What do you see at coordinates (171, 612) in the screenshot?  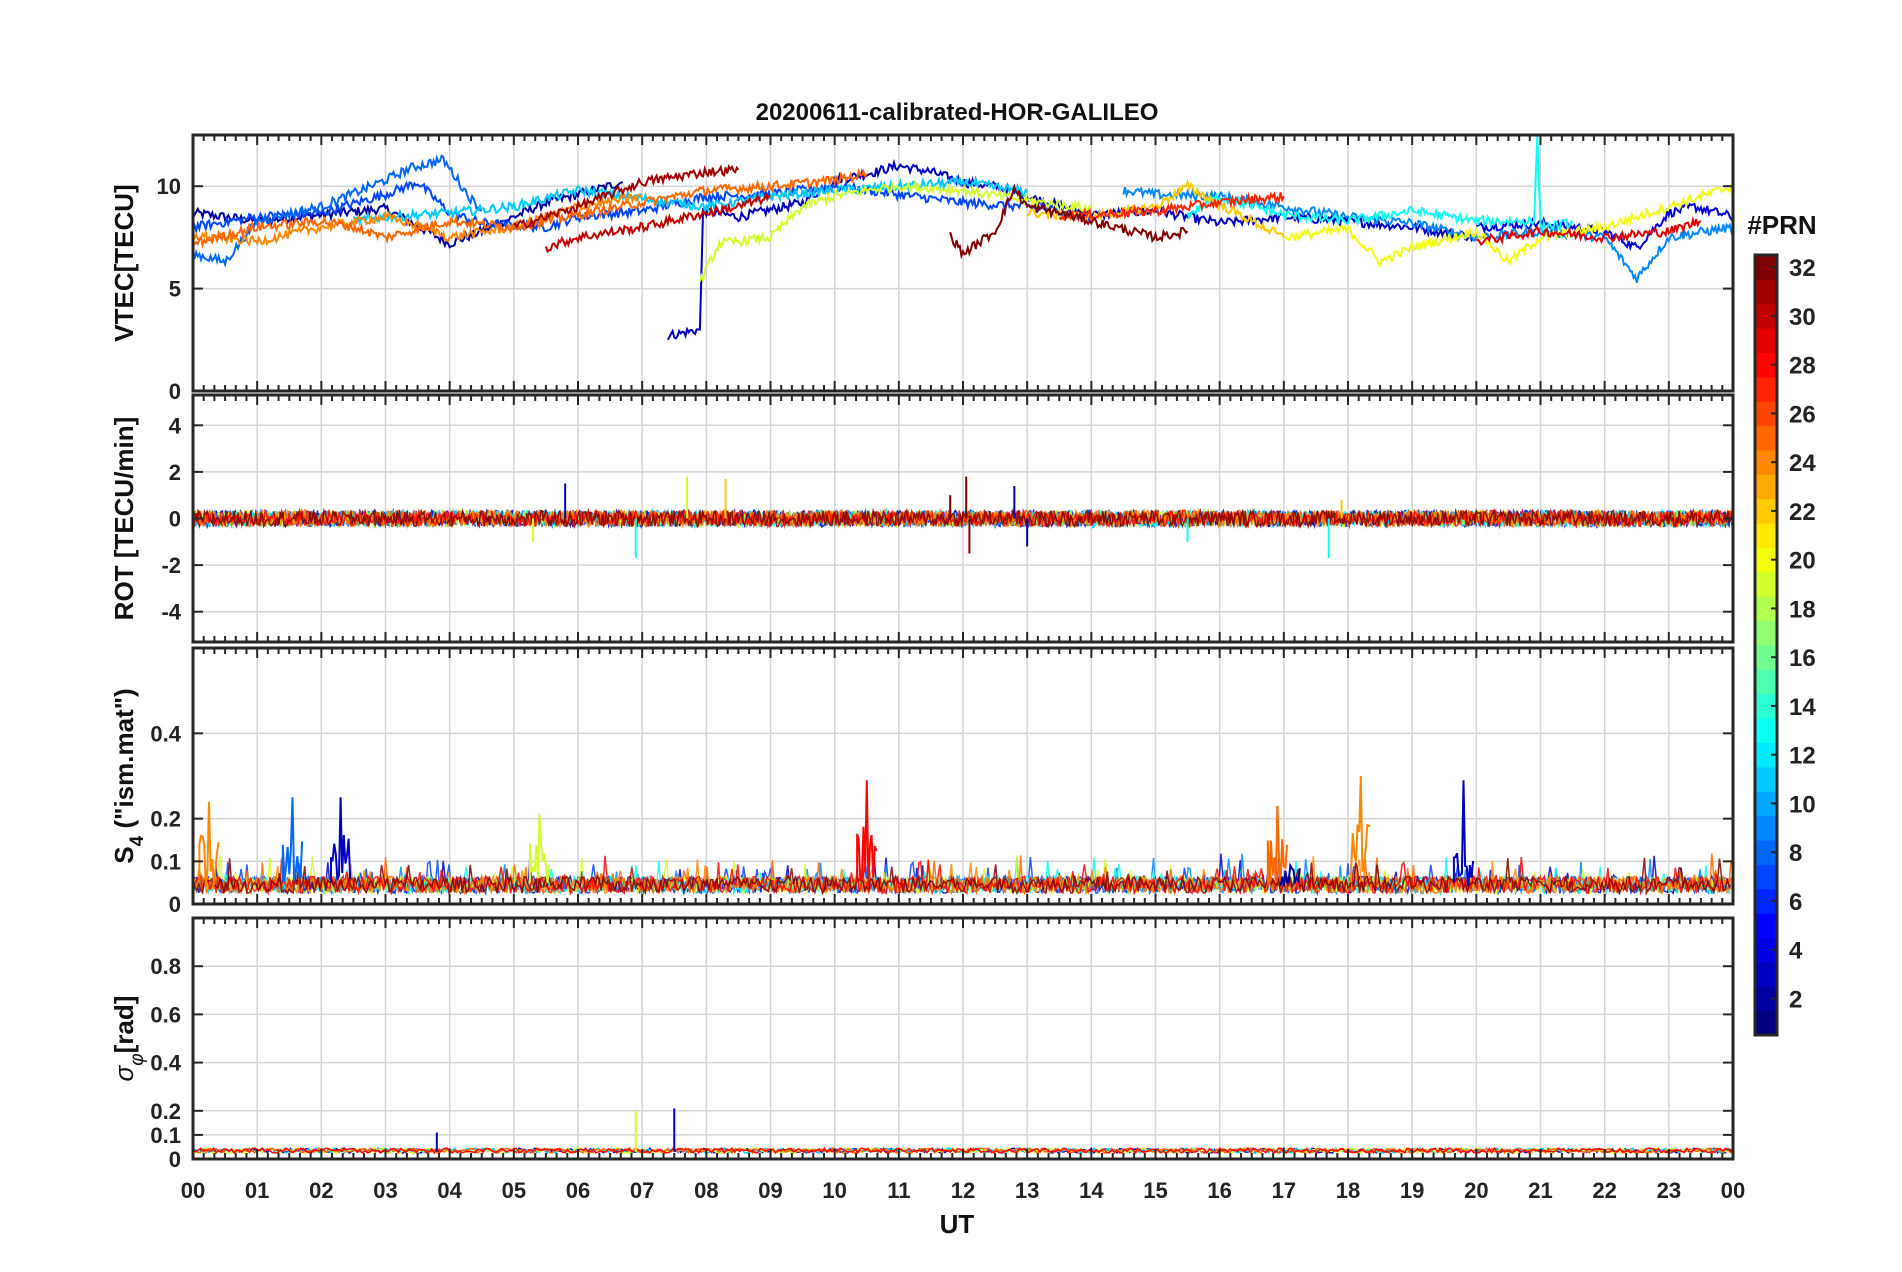 I see `y-tick-label: -4` at bounding box center [171, 612].